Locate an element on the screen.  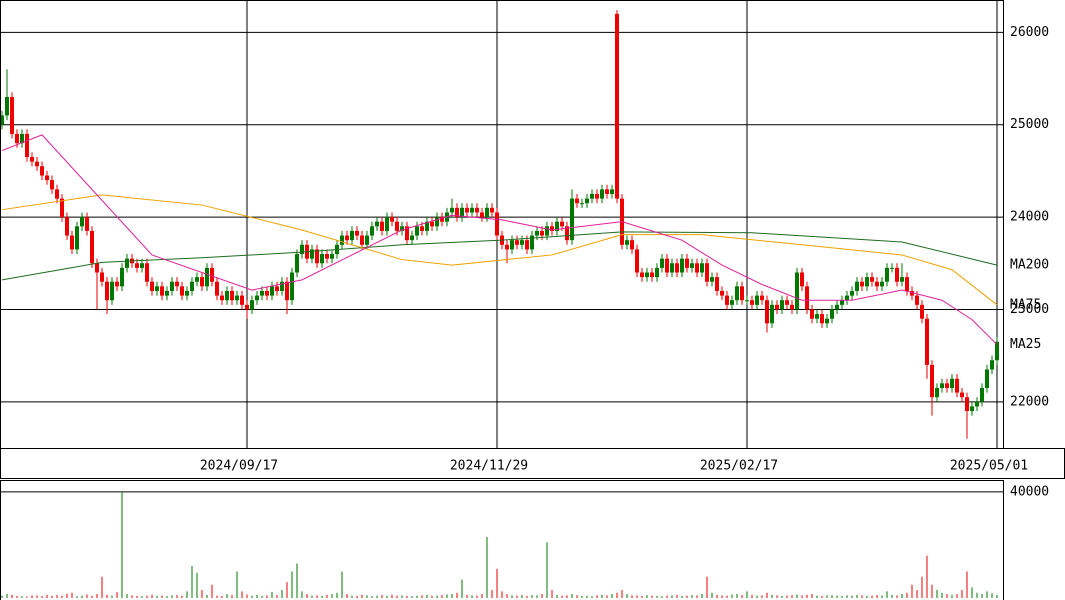
series-label: MA75 is located at coordinates (1025, 304).